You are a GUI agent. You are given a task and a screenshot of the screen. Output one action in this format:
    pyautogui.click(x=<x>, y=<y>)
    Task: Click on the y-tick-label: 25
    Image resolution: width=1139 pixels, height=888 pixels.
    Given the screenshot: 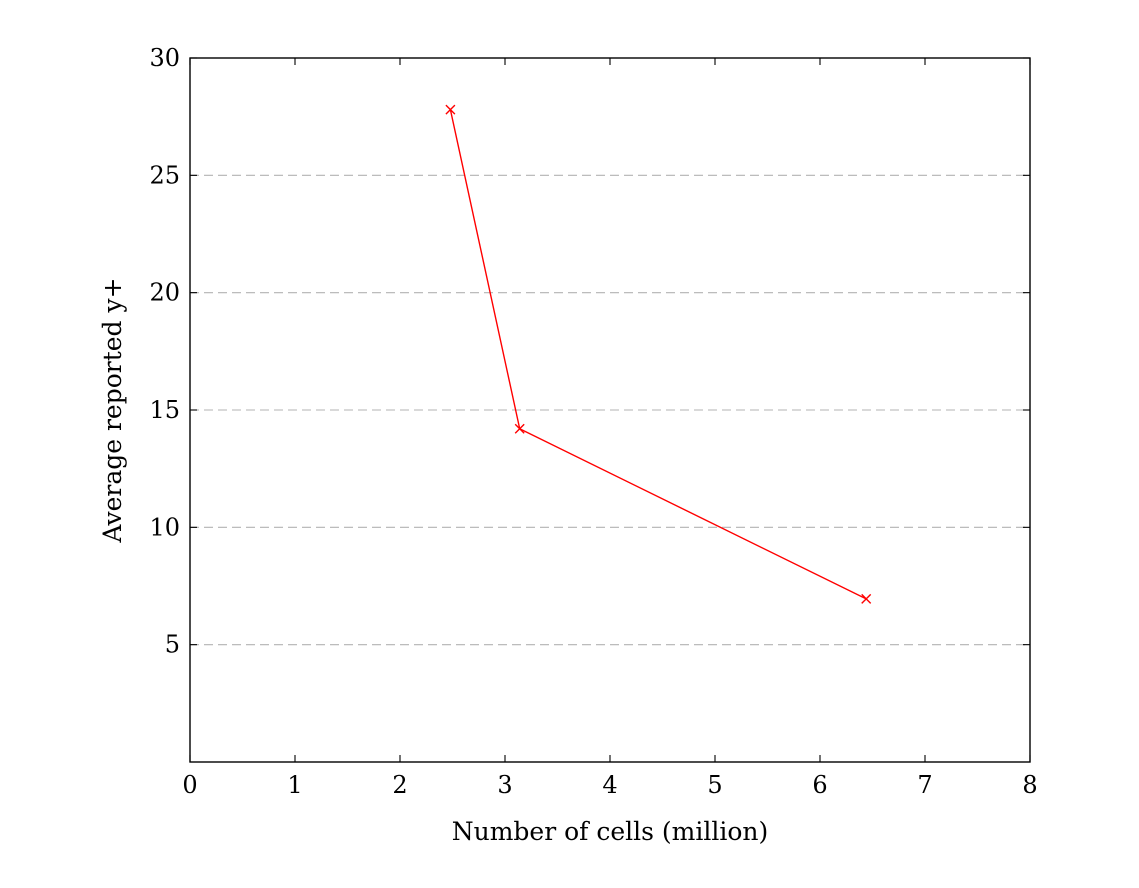 What is the action you would take?
    pyautogui.click(x=164, y=175)
    